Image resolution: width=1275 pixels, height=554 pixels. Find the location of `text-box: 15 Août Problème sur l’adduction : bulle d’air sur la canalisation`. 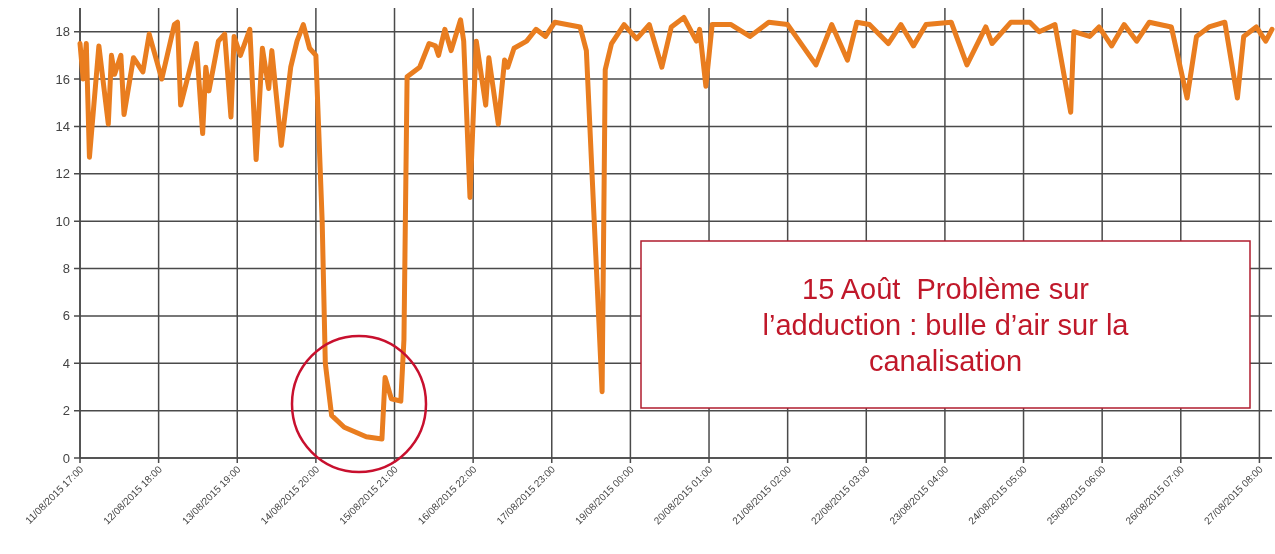

text-box: 15 Août Problème sur l’adduction : bulle d’air sur la canalisation is located at coordinates (945, 324).